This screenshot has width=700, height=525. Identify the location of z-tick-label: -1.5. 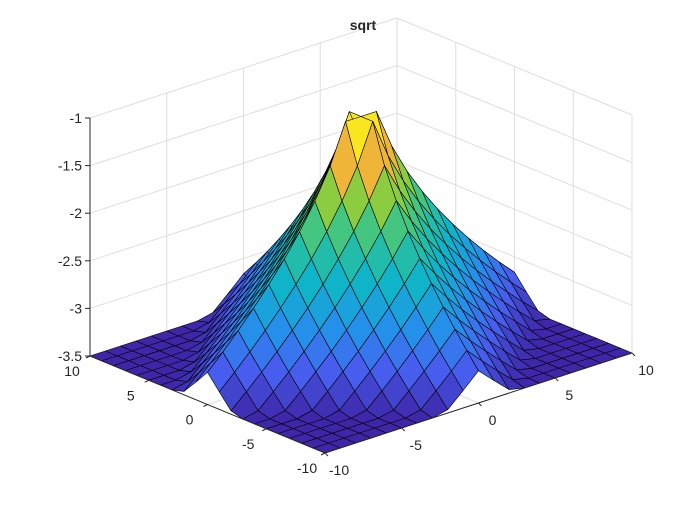
(70, 166).